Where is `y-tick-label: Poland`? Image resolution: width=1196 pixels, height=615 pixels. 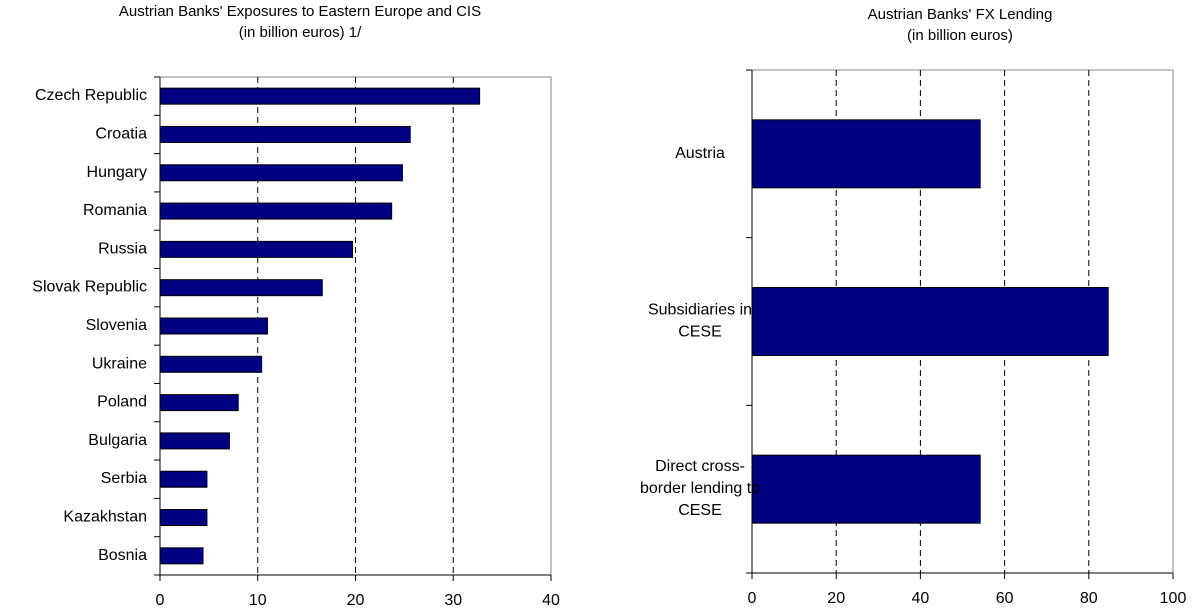 y-tick-label: Poland is located at coordinates (122, 402).